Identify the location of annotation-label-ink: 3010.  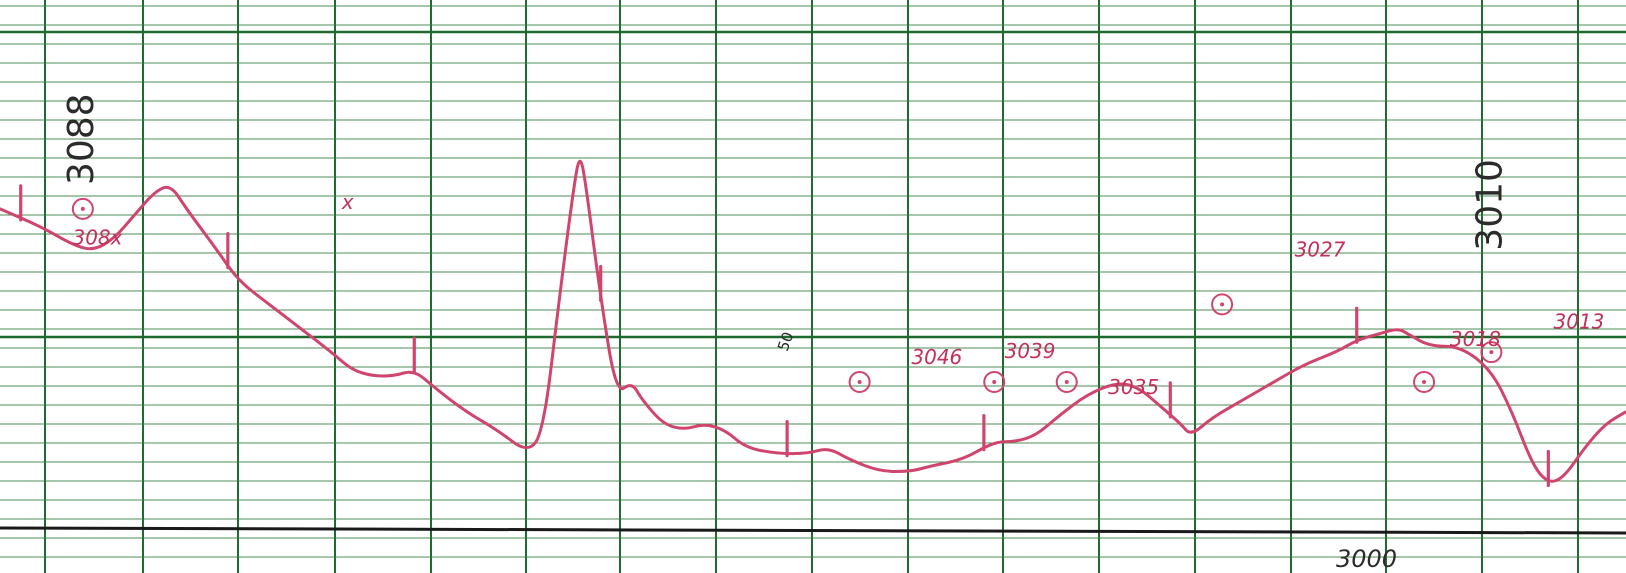
(1490, 205).